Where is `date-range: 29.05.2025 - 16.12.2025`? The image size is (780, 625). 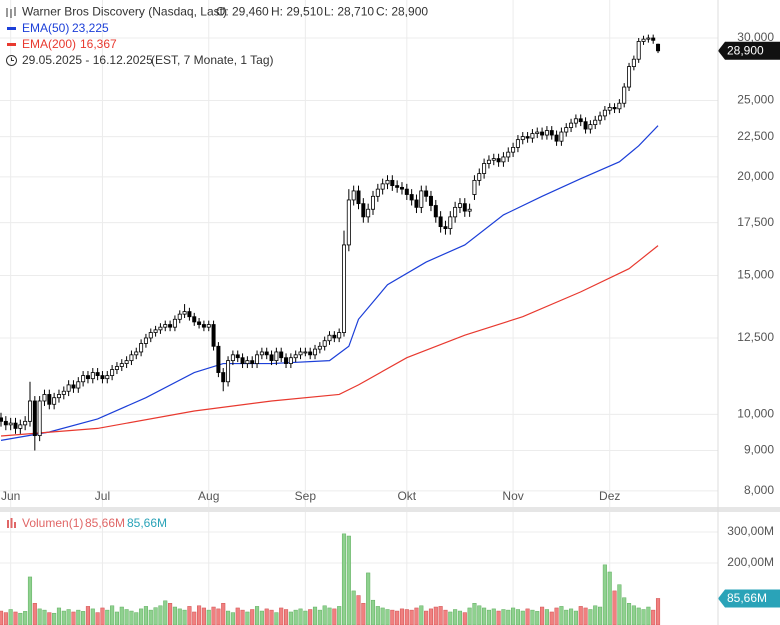
date-range: 29.05.2025 - 16.12.2025 is located at coordinates (87, 60).